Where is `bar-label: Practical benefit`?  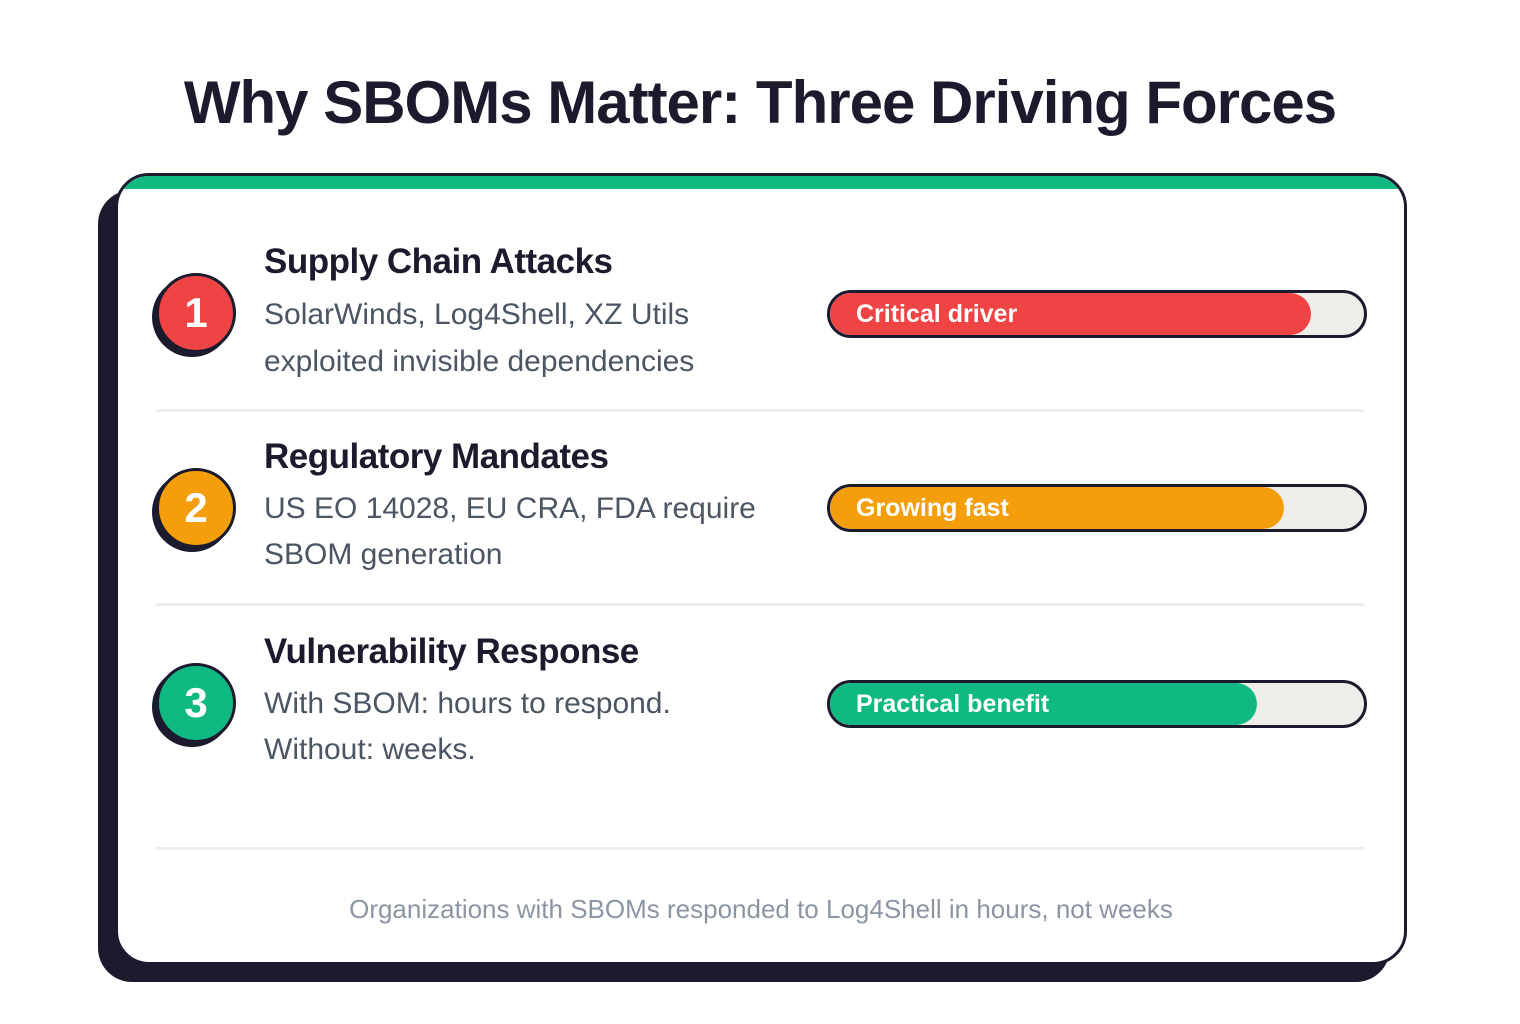 bar-label: Practical benefit is located at coordinates (953, 703).